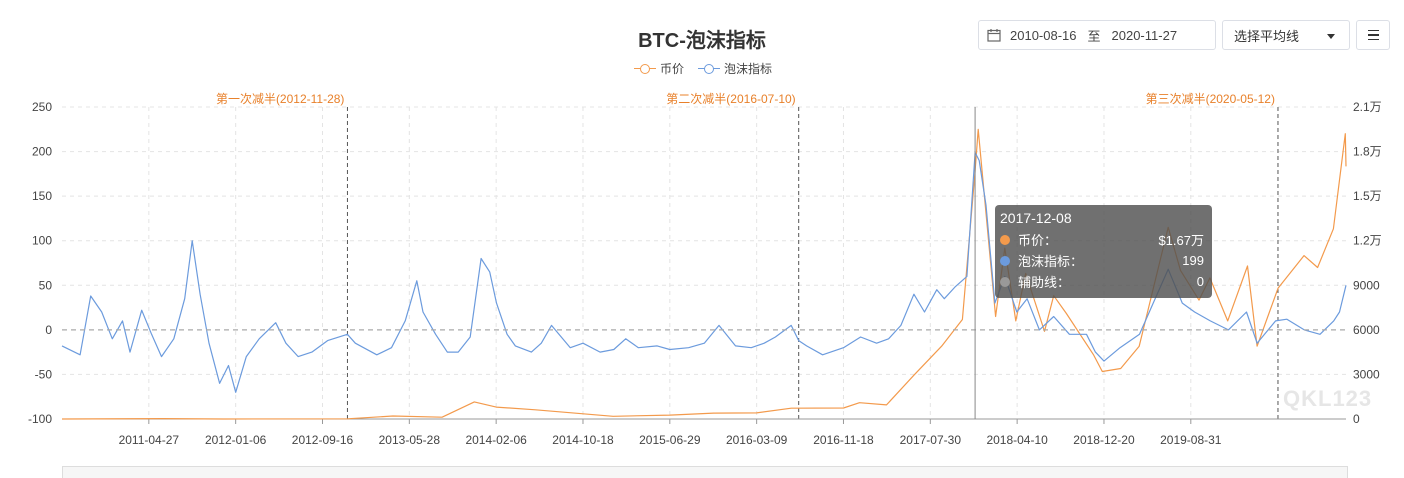 This screenshot has height=478, width=1404. I want to click on y-left-tick-label: -100, so click(40, 419).